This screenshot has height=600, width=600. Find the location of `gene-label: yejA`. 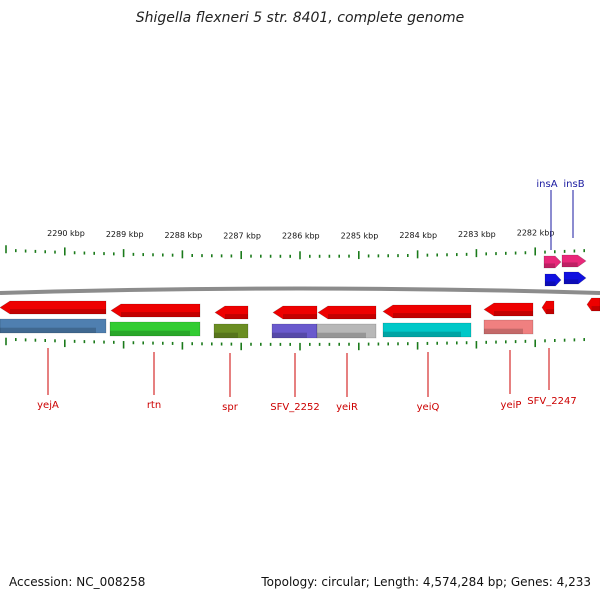

gene-label: yejA is located at coordinates (48, 405).